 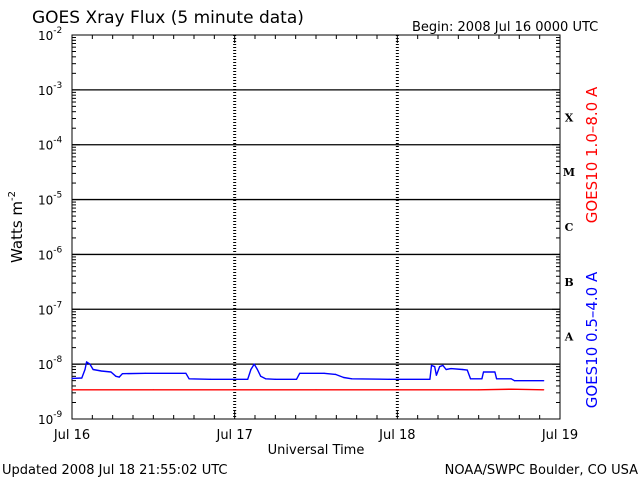 I want to click on flare-class-label: C, so click(x=569, y=227).